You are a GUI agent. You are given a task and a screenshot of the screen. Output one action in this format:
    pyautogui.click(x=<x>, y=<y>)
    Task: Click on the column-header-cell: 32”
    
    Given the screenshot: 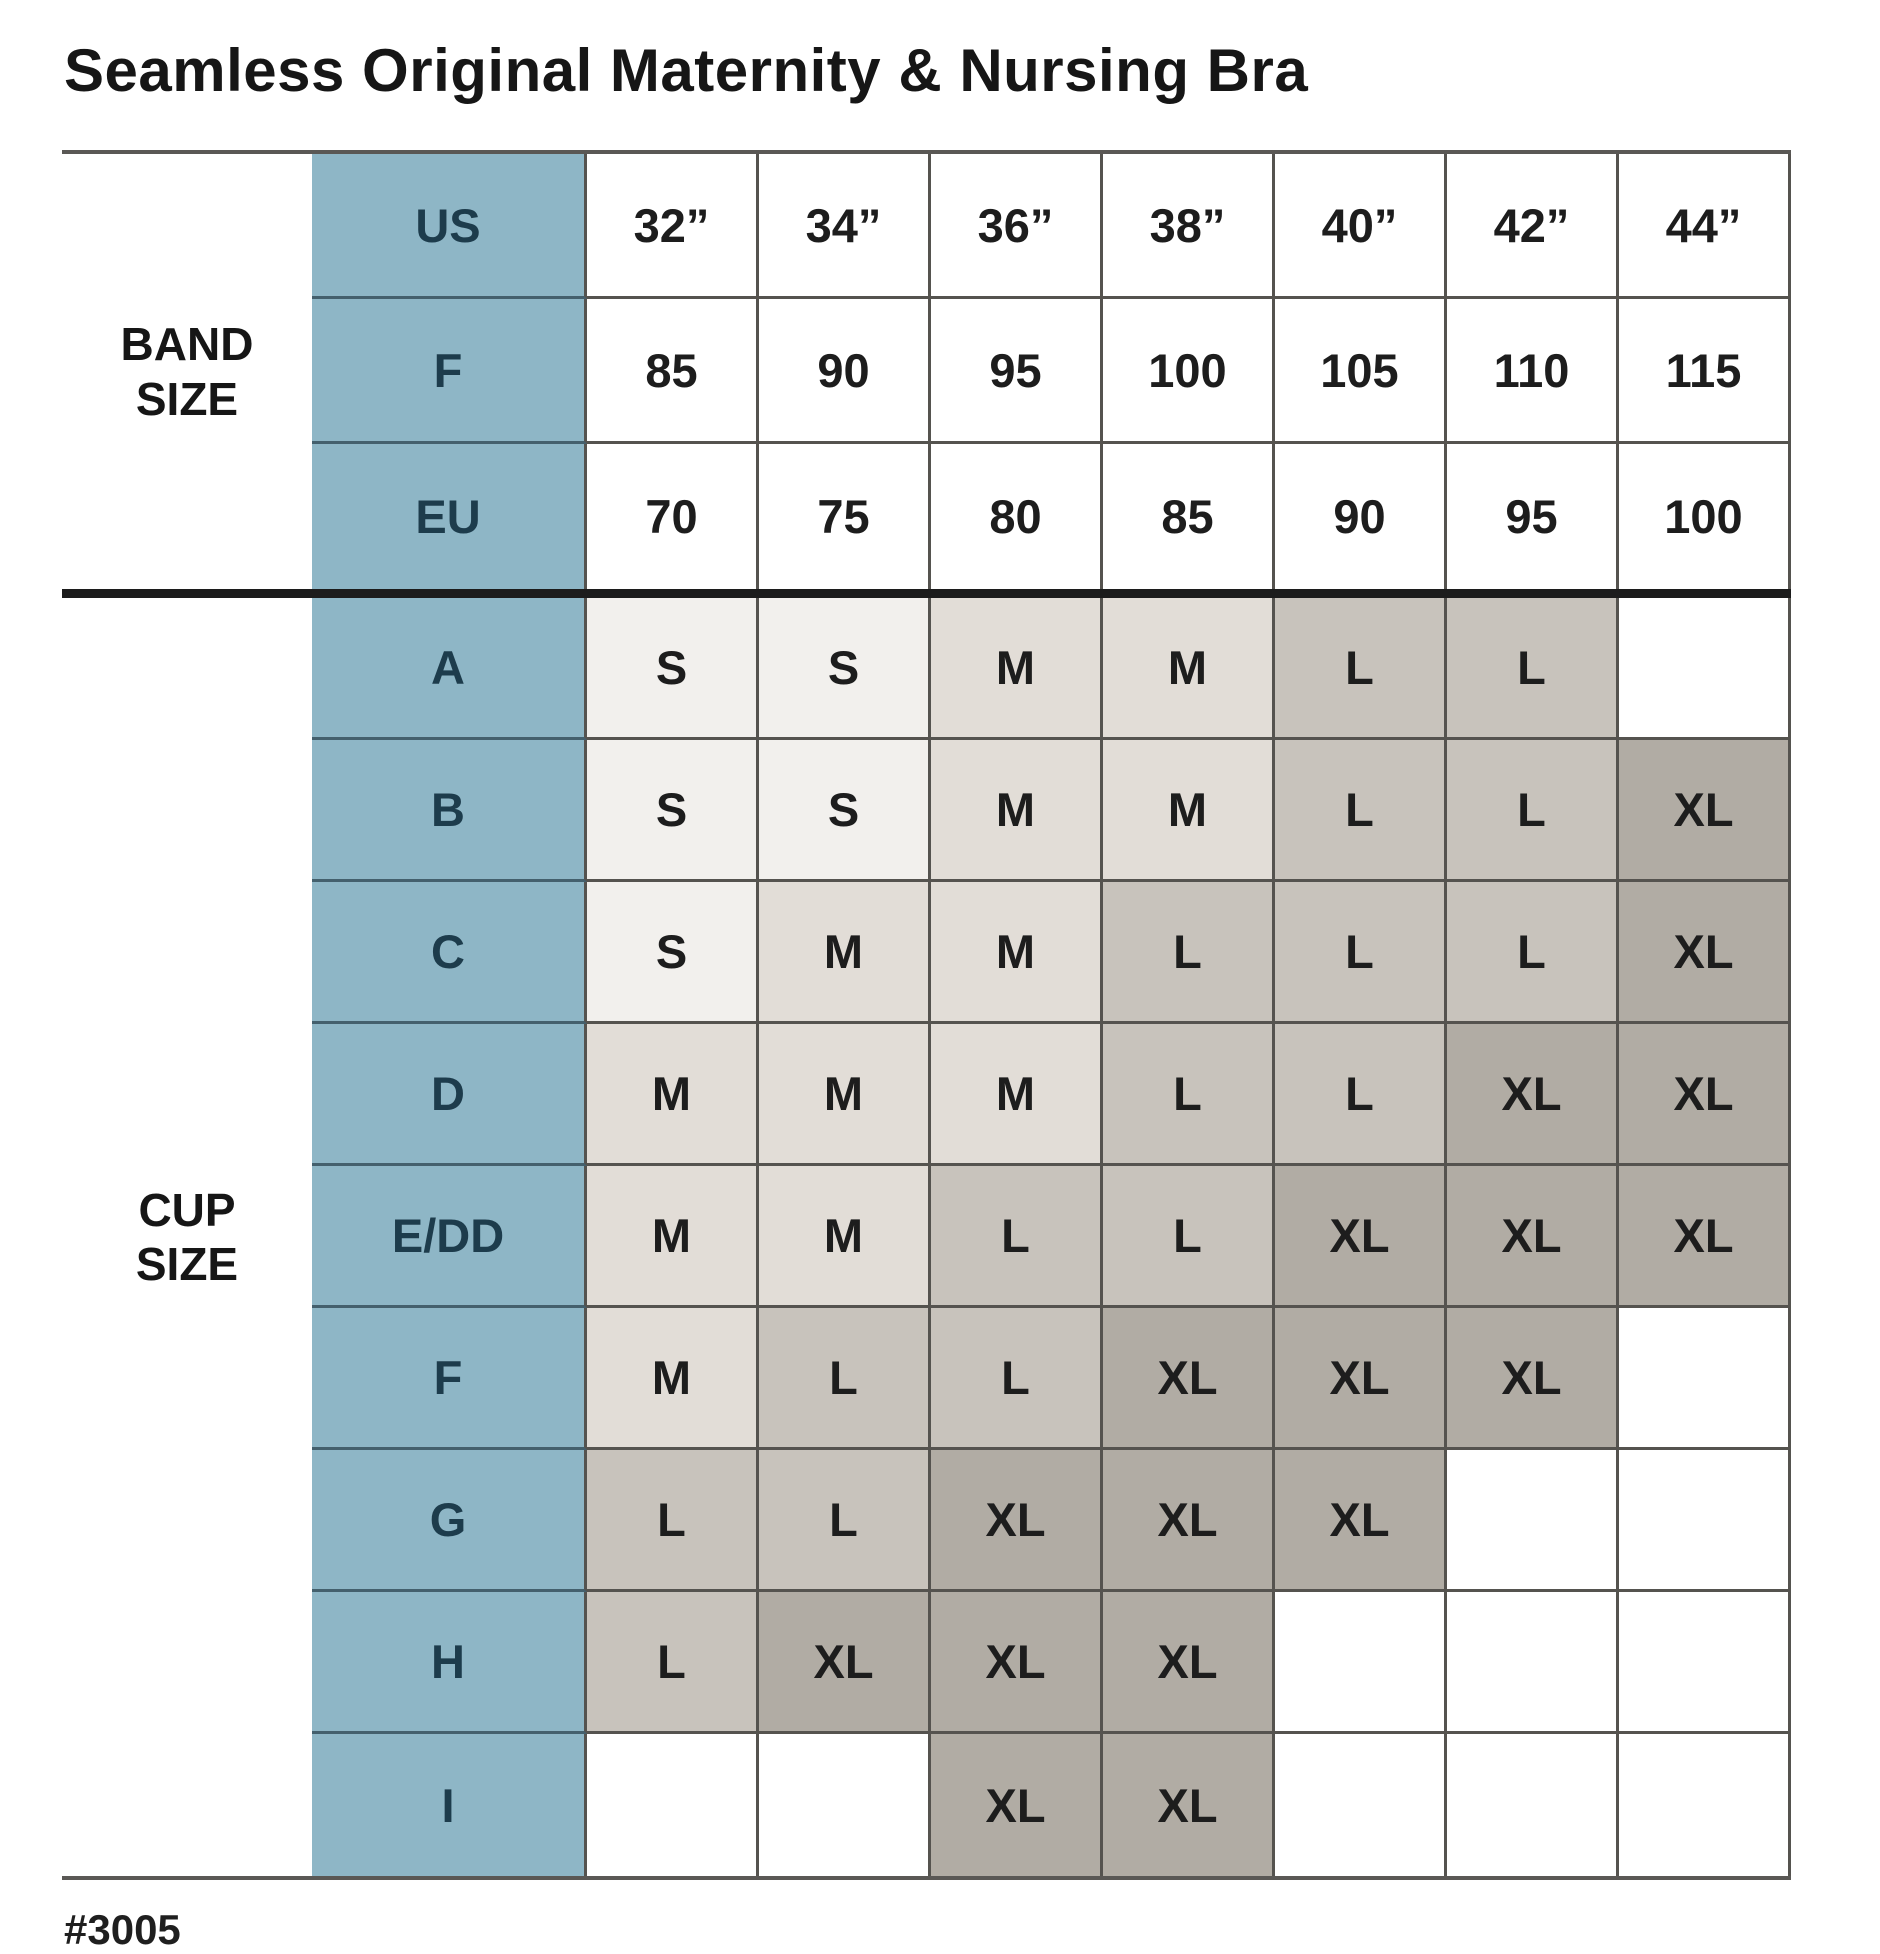 What is the action you would take?
    pyautogui.click(x=673, y=226)
    